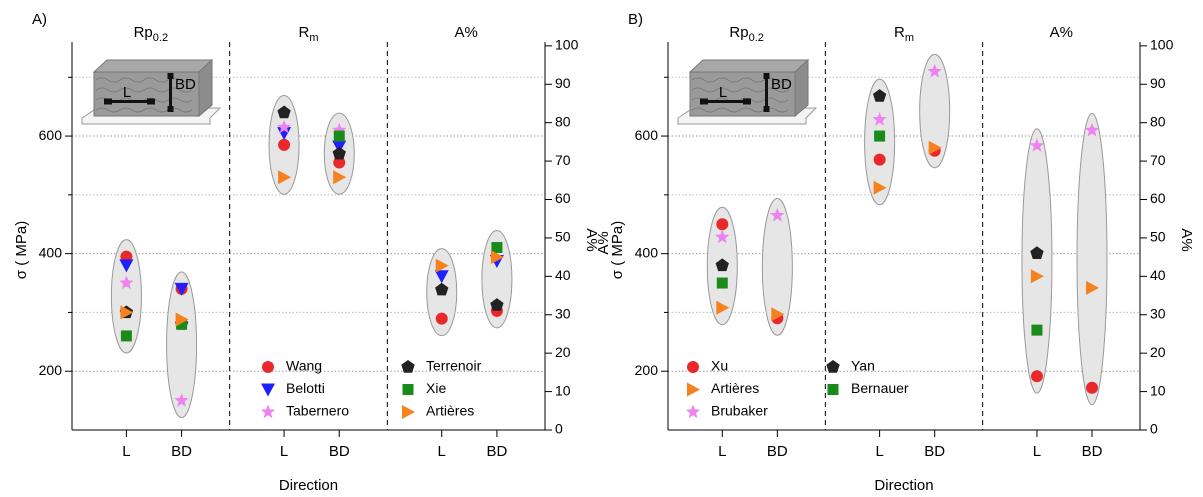 This screenshot has width=1203, height=497. What do you see at coordinates (738, 32) in the screenshot?
I see `section-label-main: Rp` at bounding box center [738, 32].